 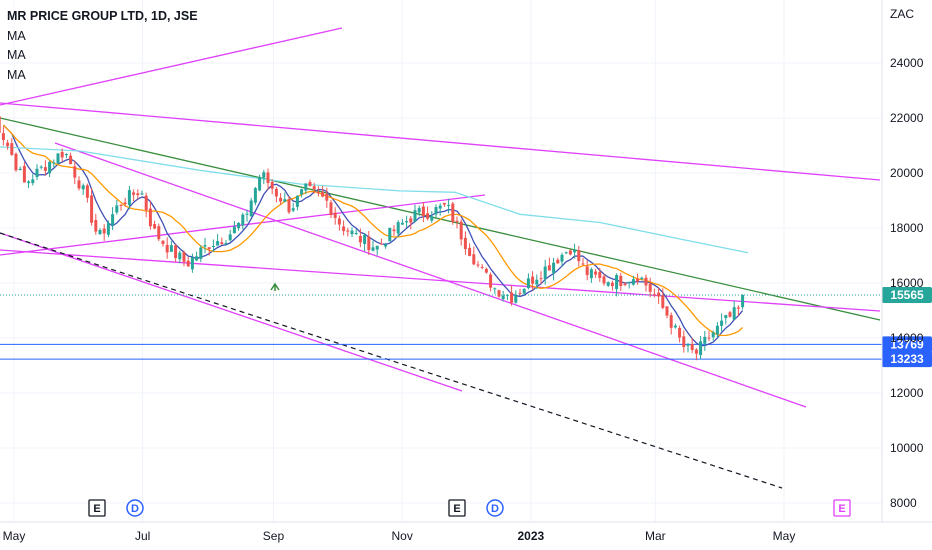 What do you see at coordinates (907, 173) in the screenshot?
I see `y-tick-label: 20000` at bounding box center [907, 173].